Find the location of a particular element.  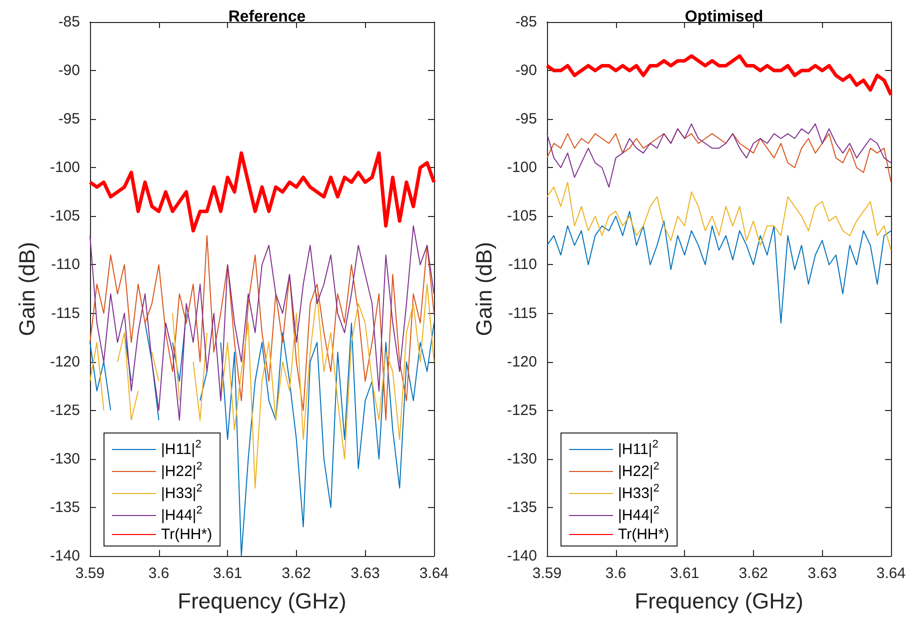

chart-title: Reference is located at coordinates (267, 17).